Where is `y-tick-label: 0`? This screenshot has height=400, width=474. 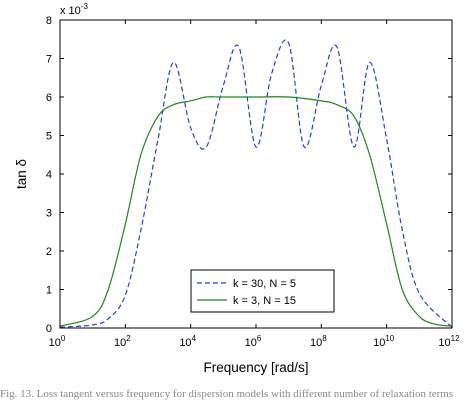 y-tick-label: 0 is located at coordinates (49, 329).